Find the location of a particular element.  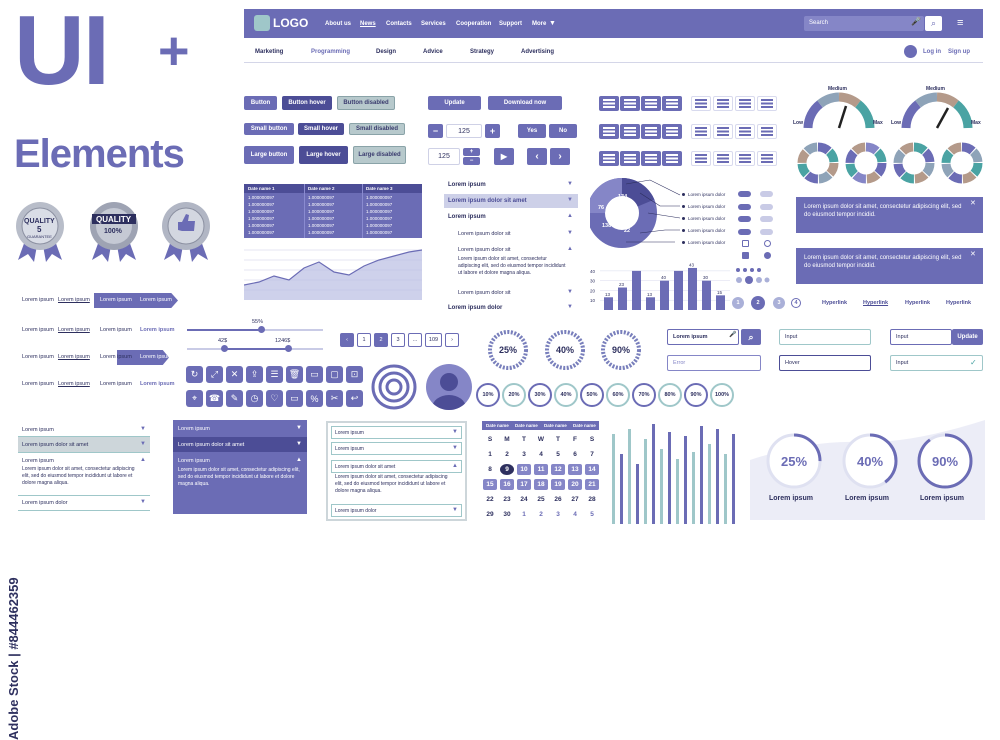

prev-arrow-button: ‹ is located at coordinates (537, 156).